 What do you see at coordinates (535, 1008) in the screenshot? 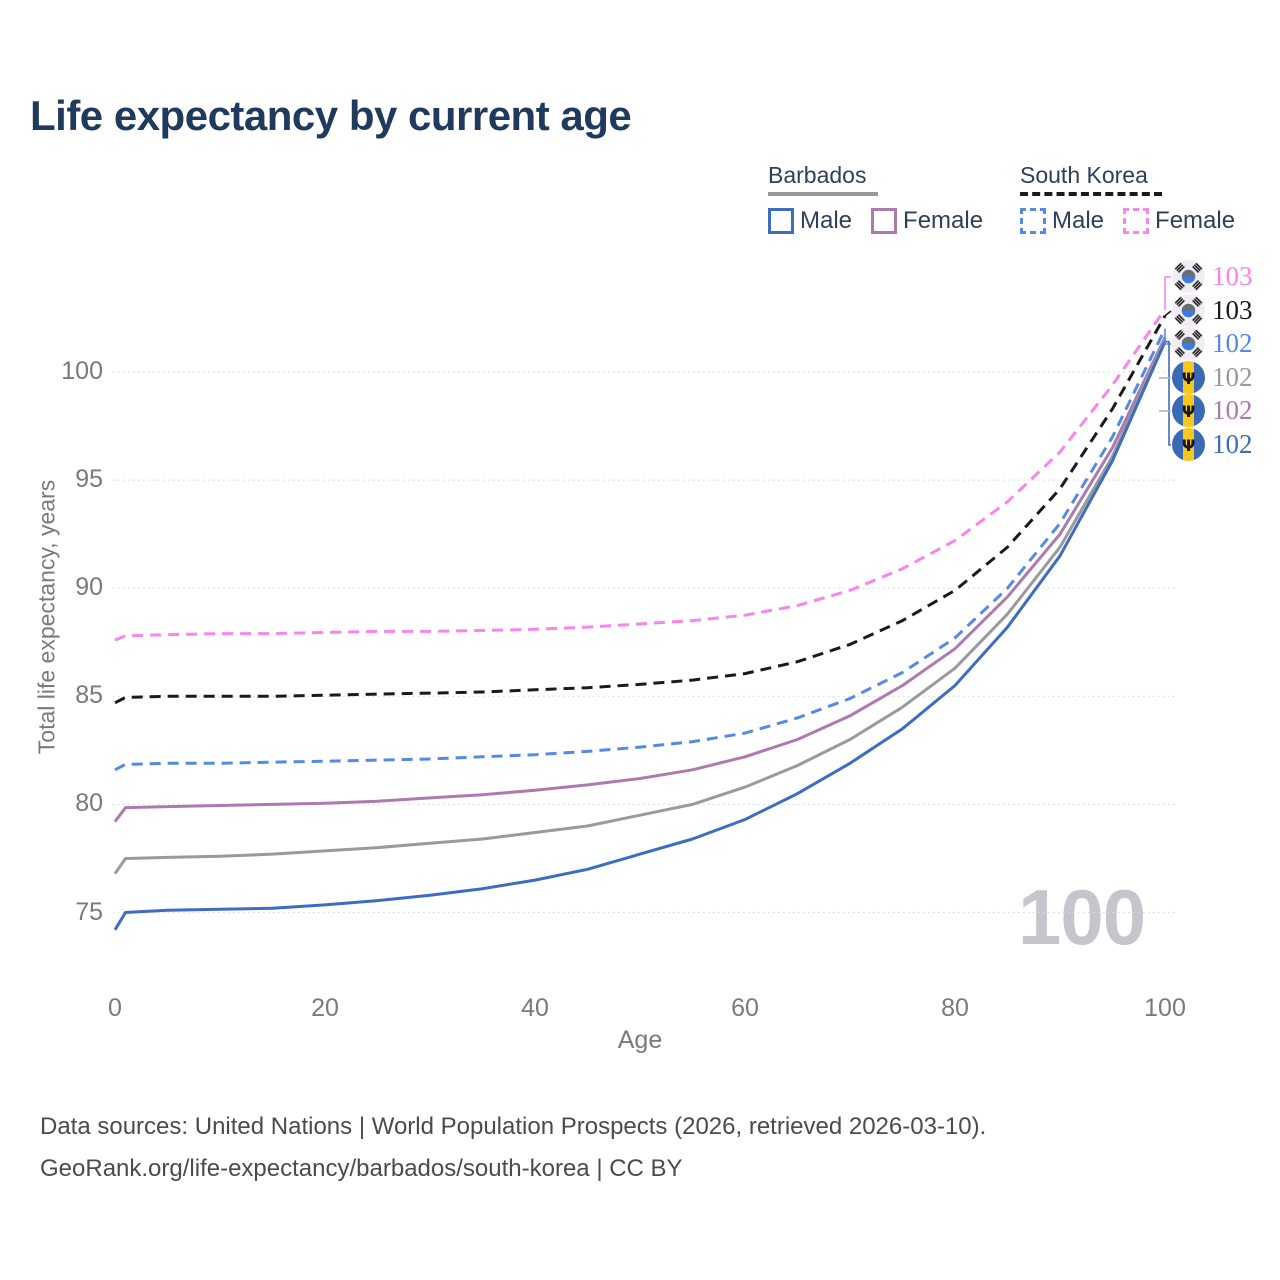
I see `x-tick-label-40: 40` at bounding box center [535, 1008].